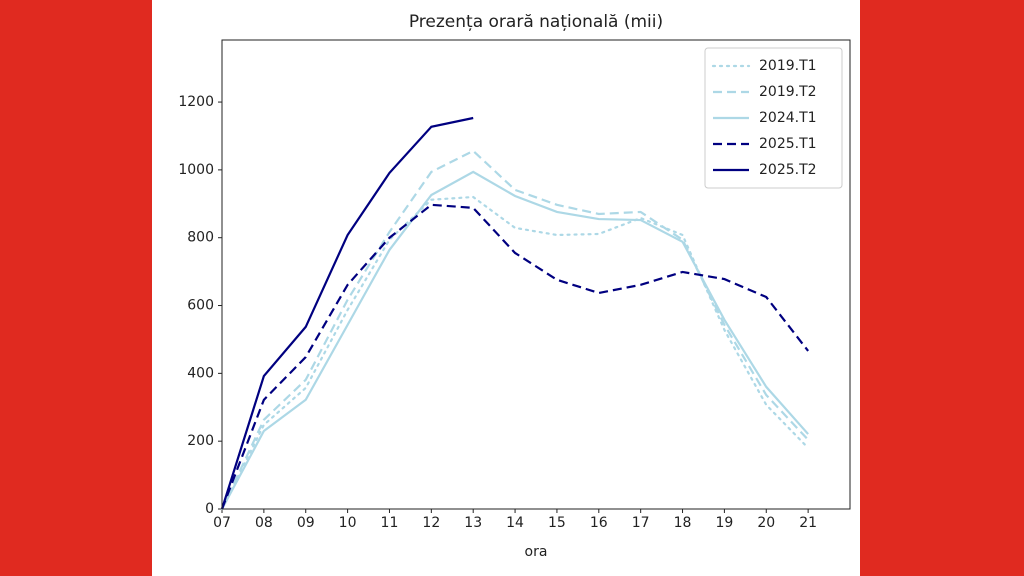  Describe the element at coordinates (200, 238) in the screenshot. I see `y-tick-label: 800` at that location.